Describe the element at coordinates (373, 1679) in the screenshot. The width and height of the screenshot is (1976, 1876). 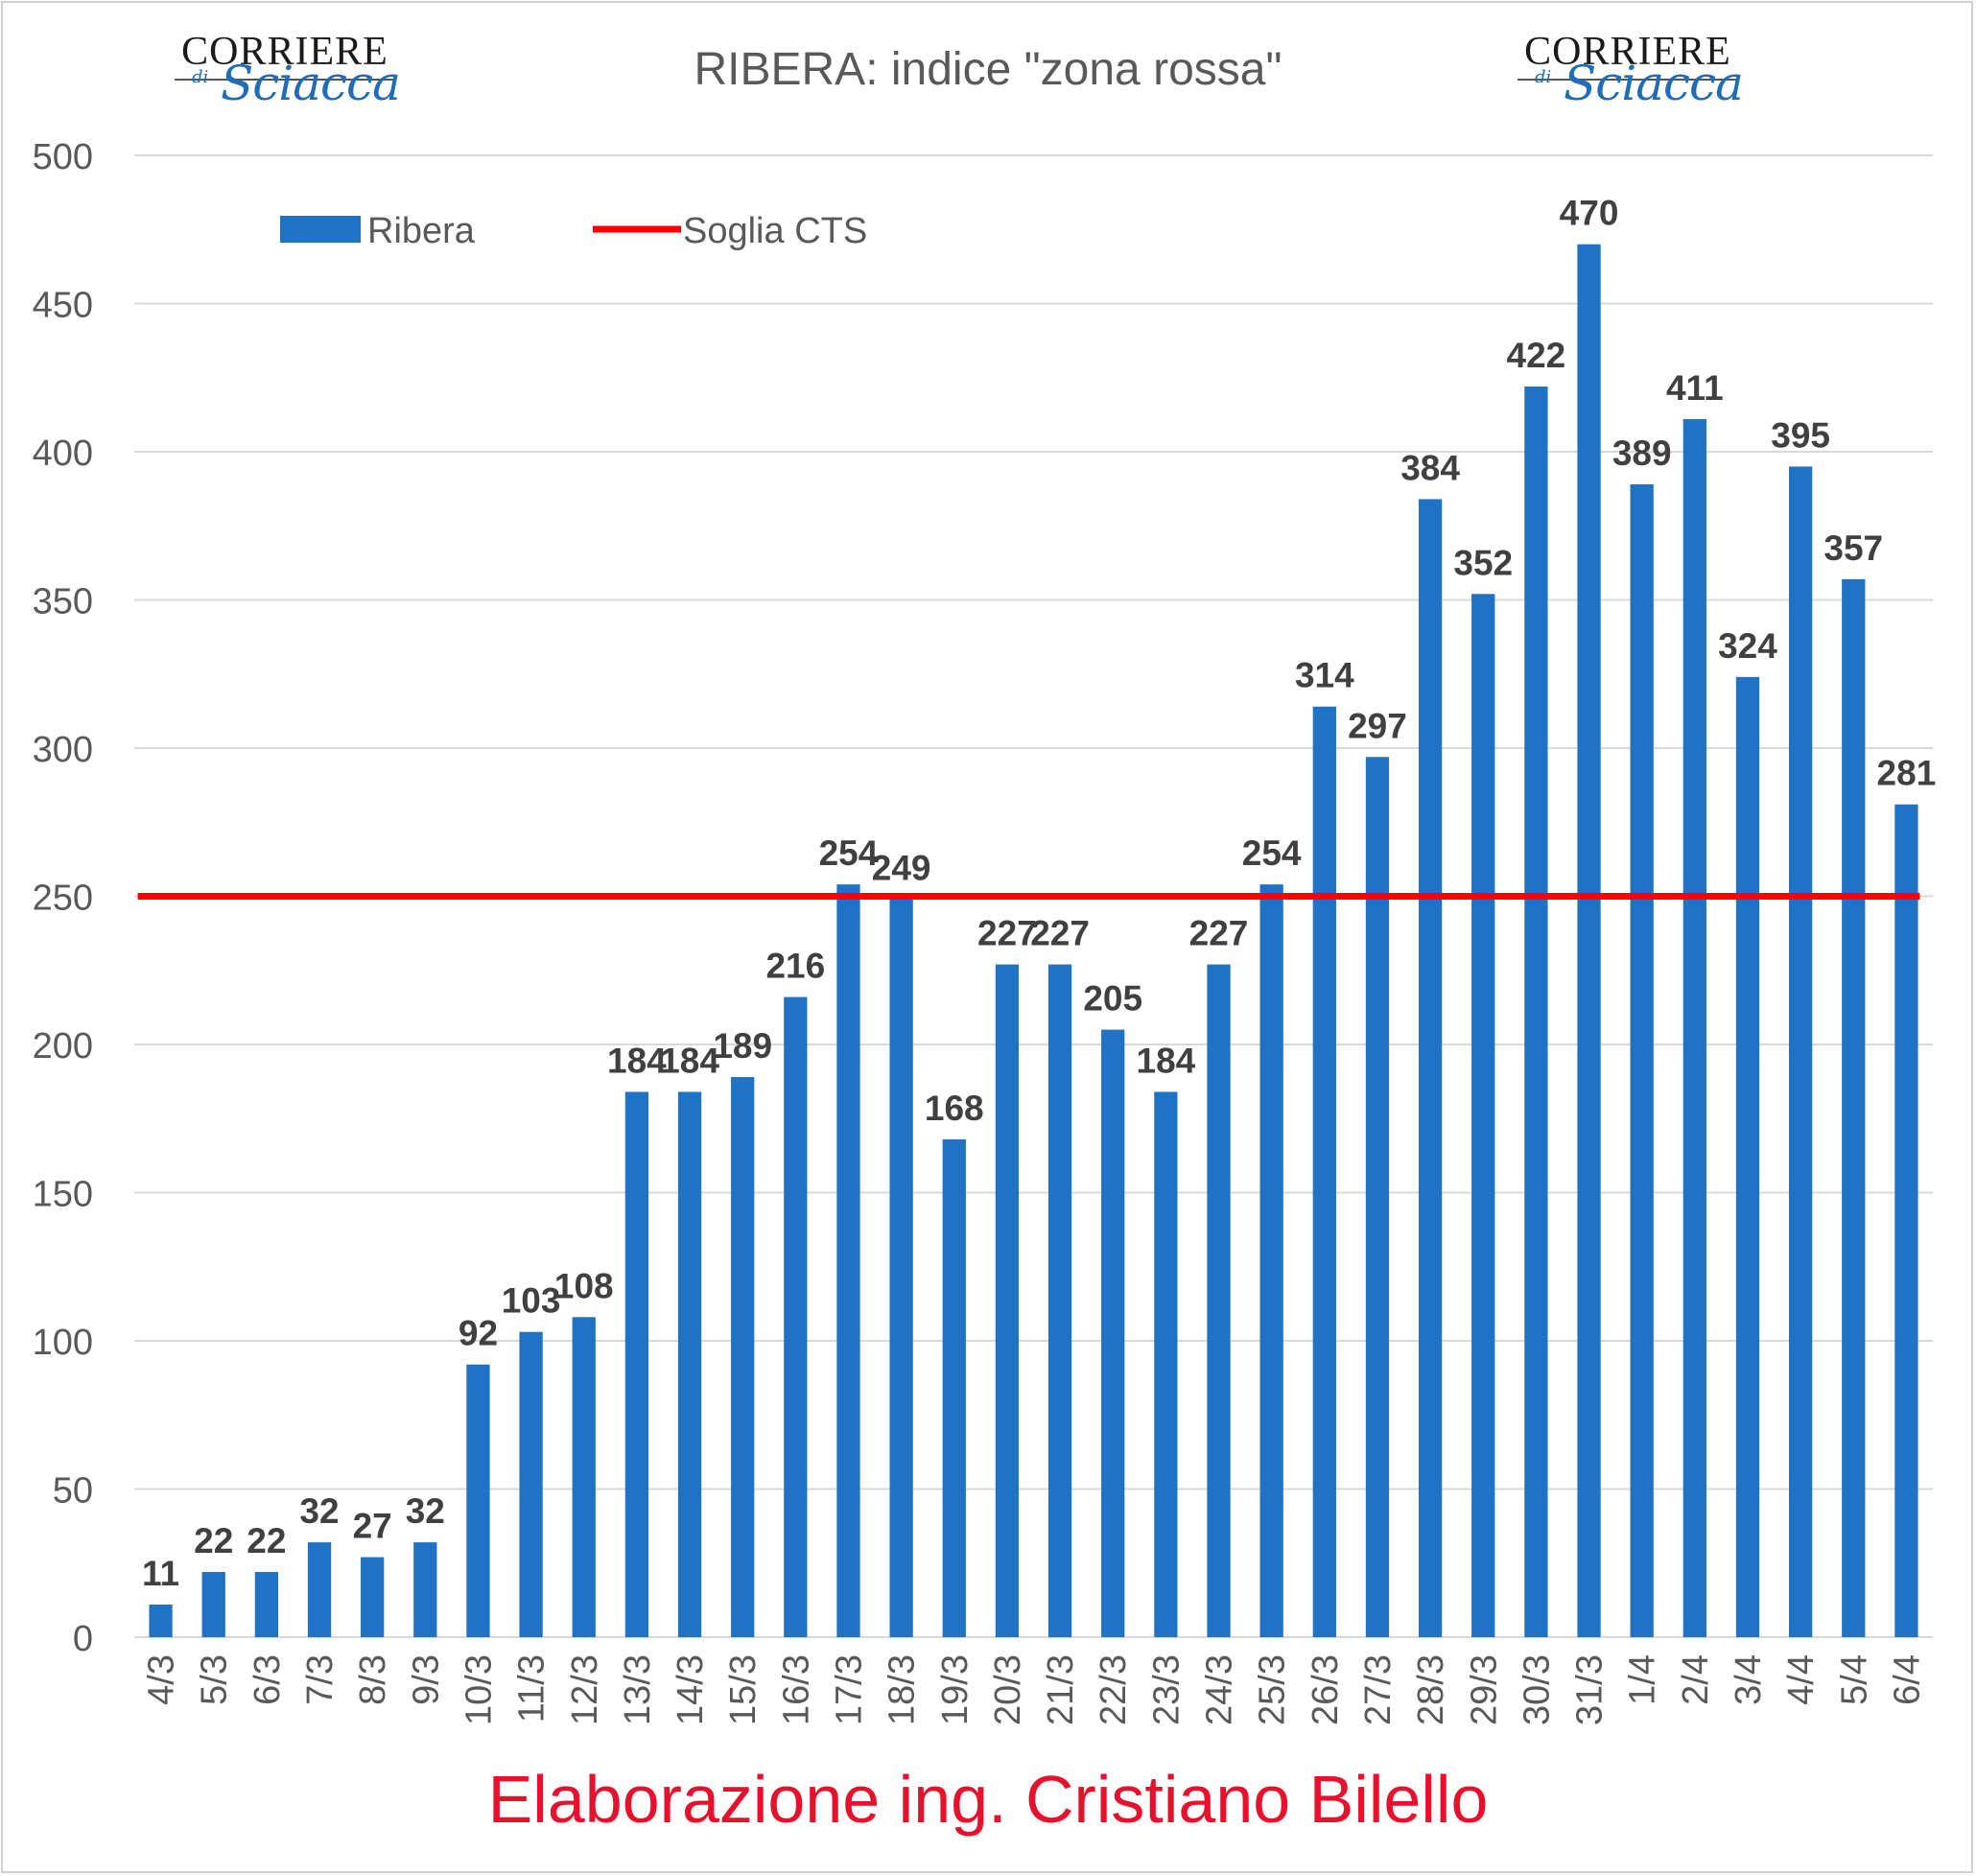
I see `x-tick-label: 8/3` at that location.